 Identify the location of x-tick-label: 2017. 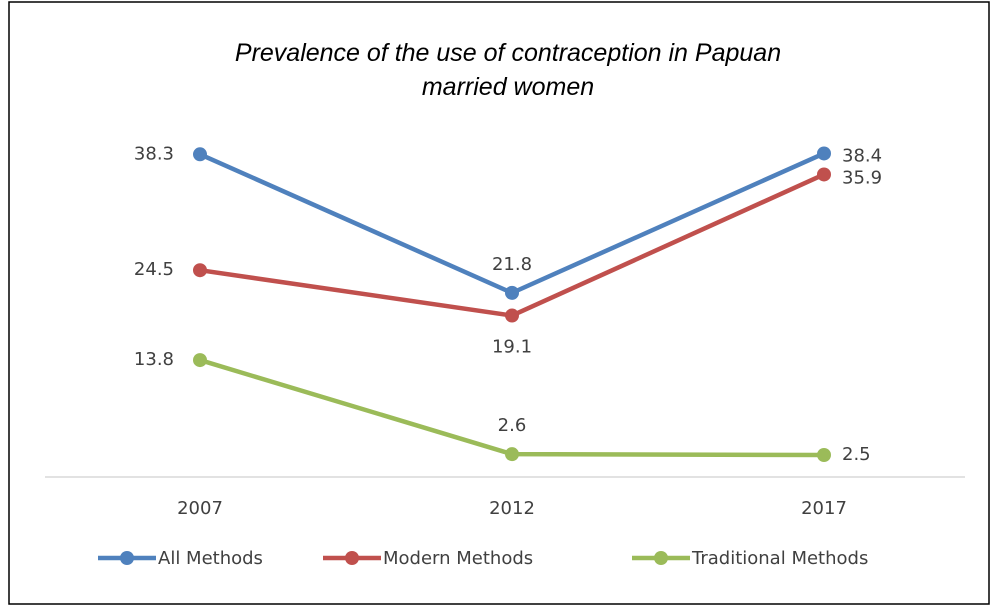
(824, 508).